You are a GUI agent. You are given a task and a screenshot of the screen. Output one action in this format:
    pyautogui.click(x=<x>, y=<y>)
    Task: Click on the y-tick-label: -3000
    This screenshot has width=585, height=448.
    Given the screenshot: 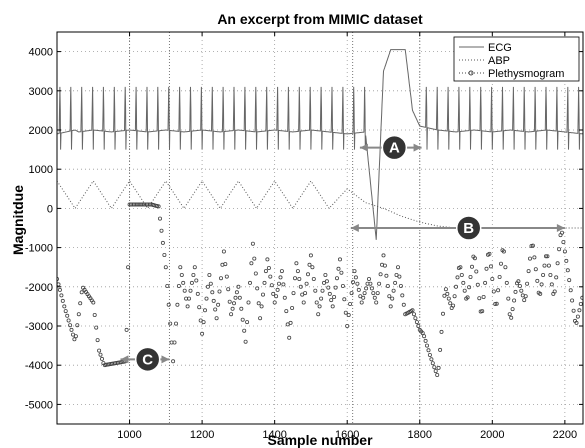 What is the action you would take?
    pyautogui.click(x=39, y=327)
    